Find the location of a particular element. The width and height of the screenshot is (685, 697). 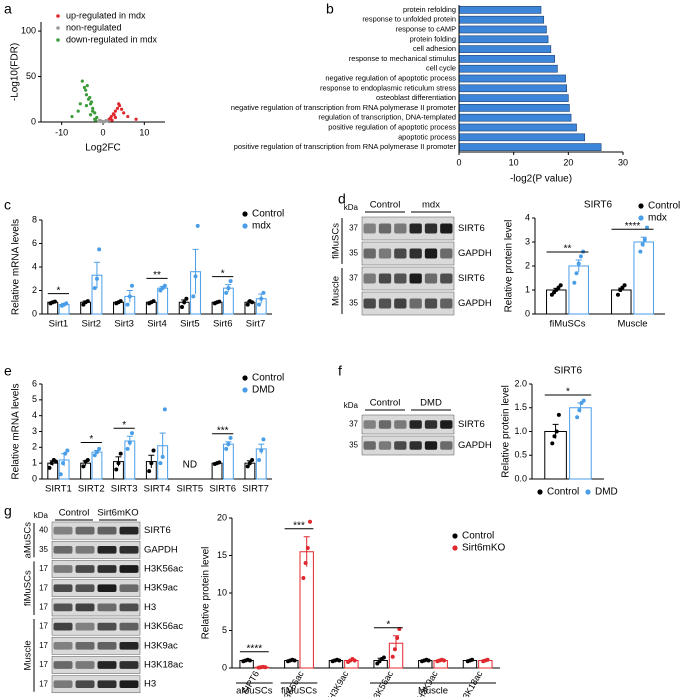

y-tick-label: 4 is located at coordinates (527, 217).